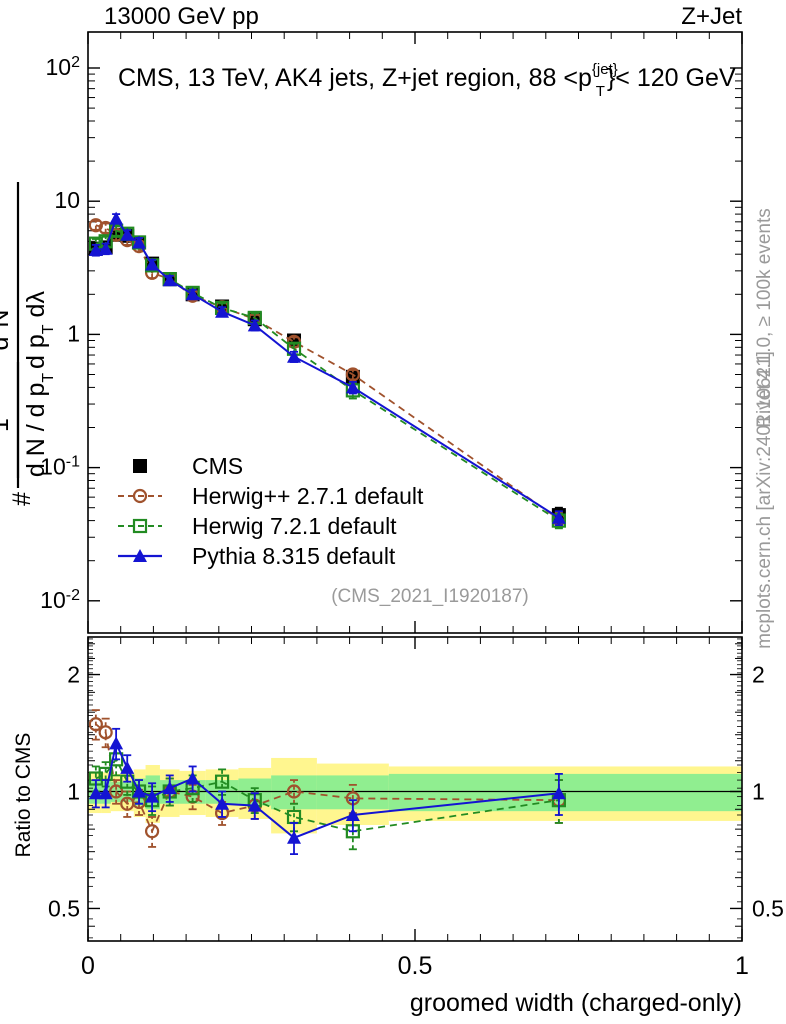  Describe the element at coordinates (67, 200) in the screenshot. I see `y-tick-label: 10` at that location.